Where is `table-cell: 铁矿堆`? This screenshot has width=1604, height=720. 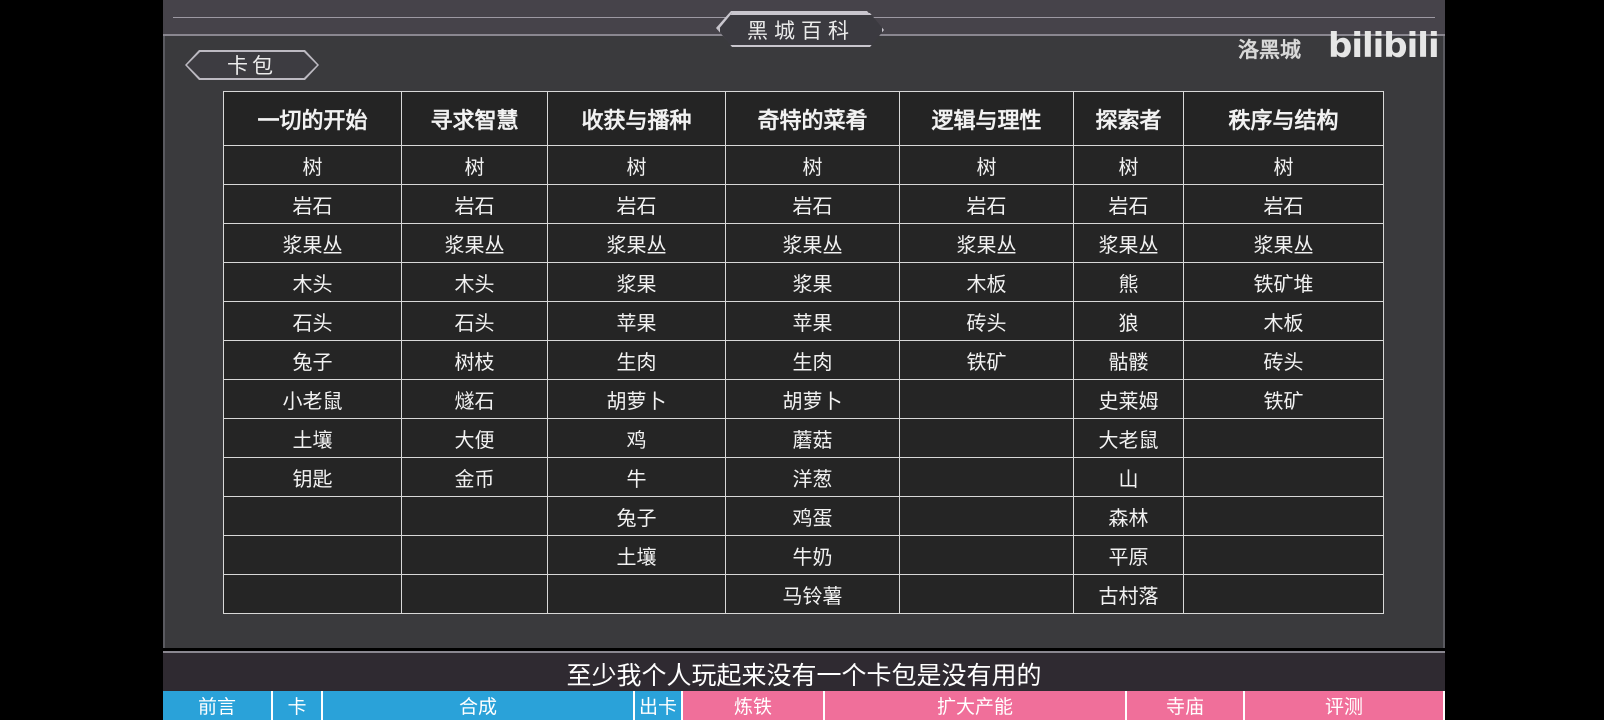 table-cell: 铁矿堆 is located at coordinates (1283, 282).